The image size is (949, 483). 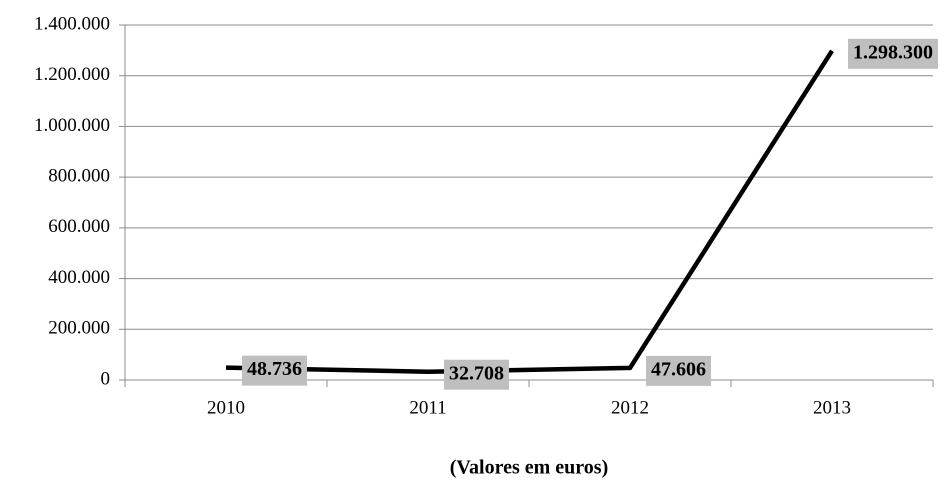 What do you see at coordinates (832, 407) in the screenshot?
I see `x-tick-label: 2013` at bounding box center [832, 407].